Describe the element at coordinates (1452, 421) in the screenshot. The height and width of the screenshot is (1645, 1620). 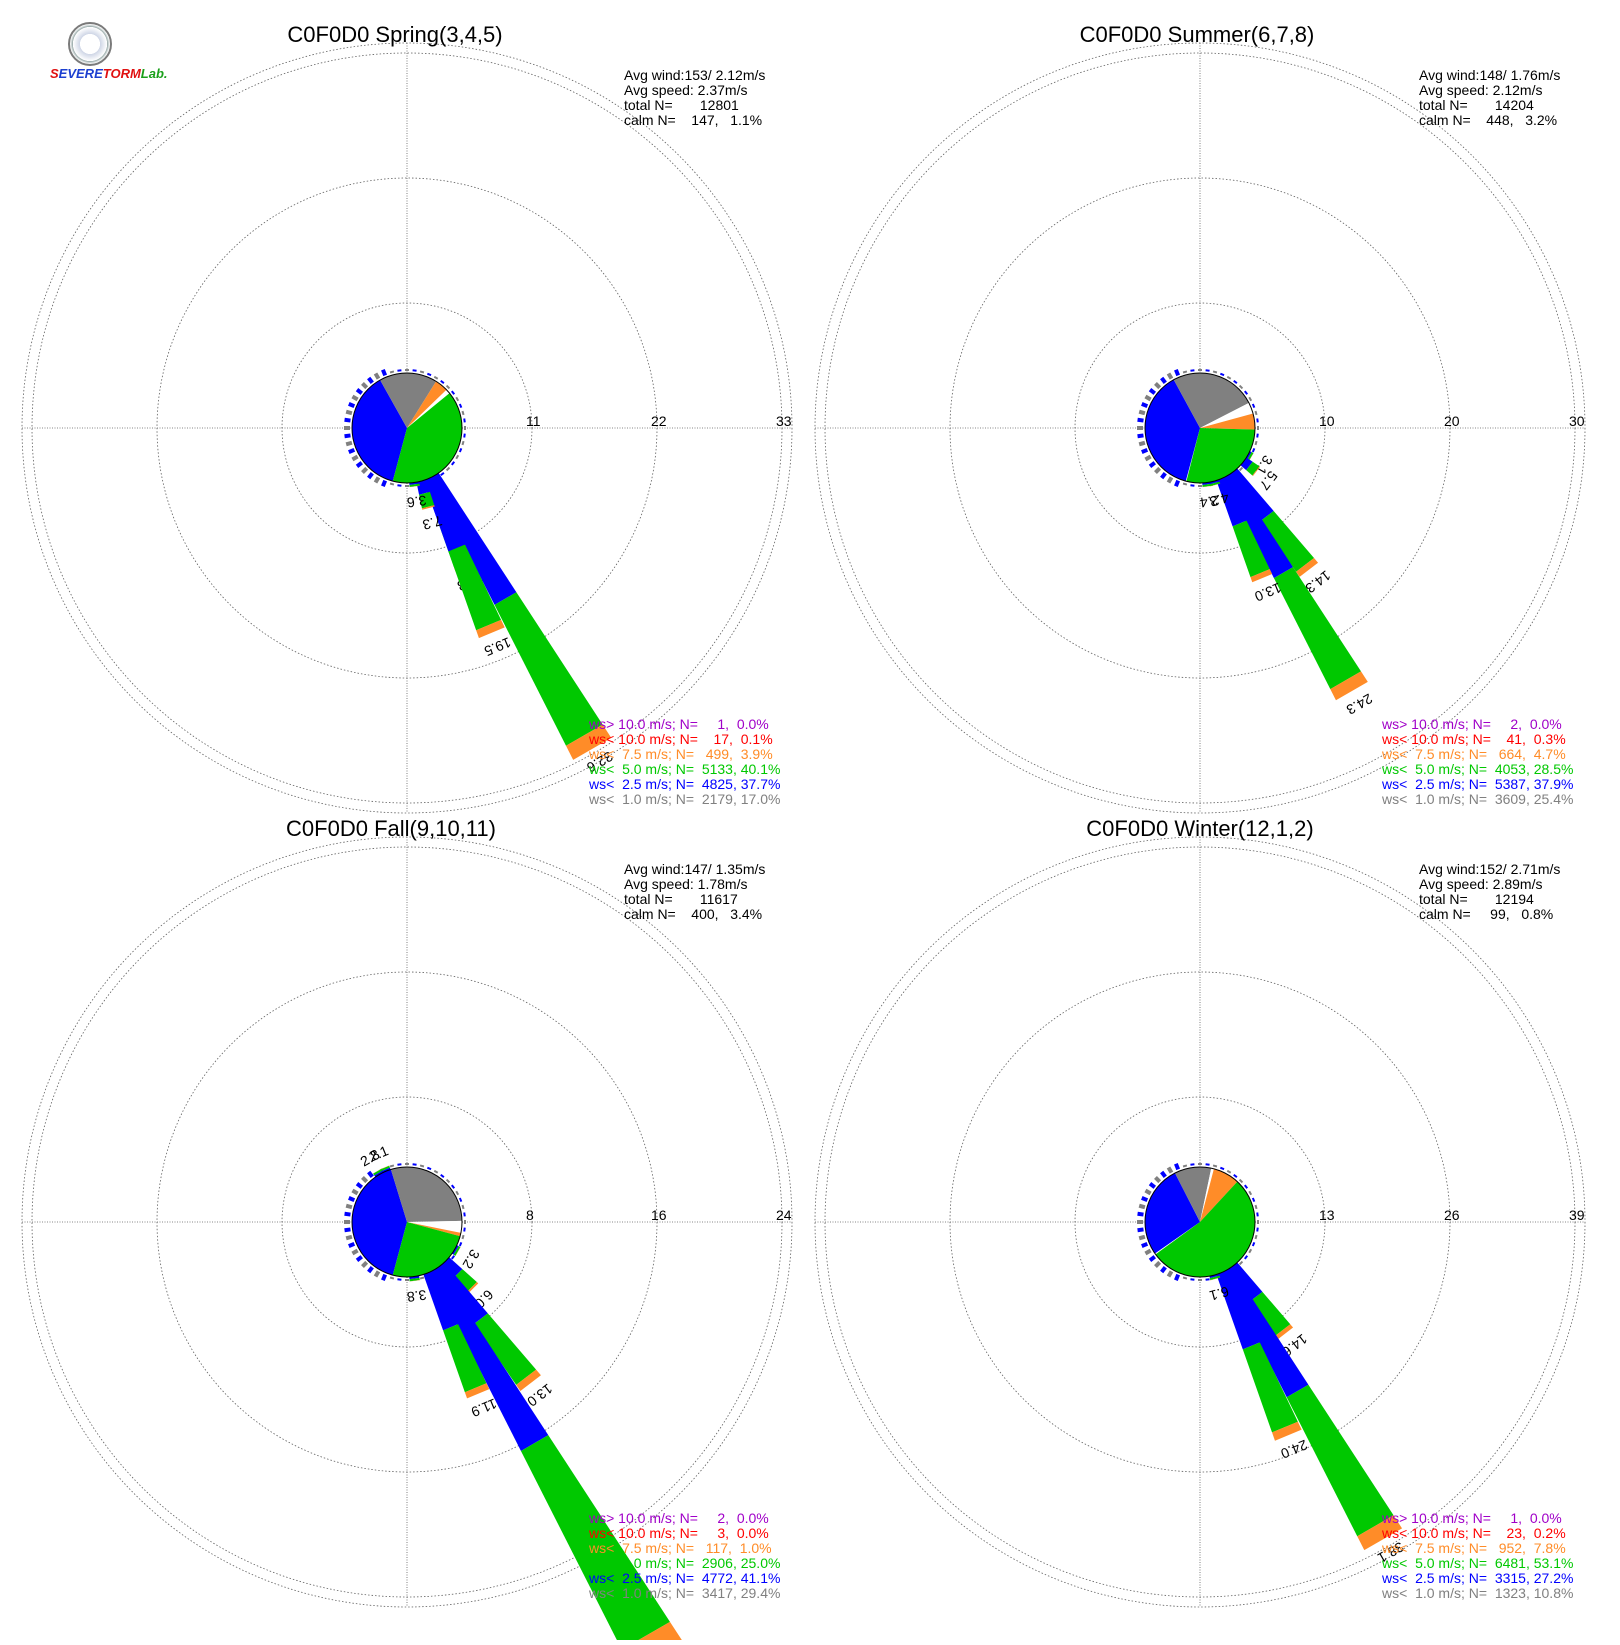
I see `ring-label-2: 20` at that location.